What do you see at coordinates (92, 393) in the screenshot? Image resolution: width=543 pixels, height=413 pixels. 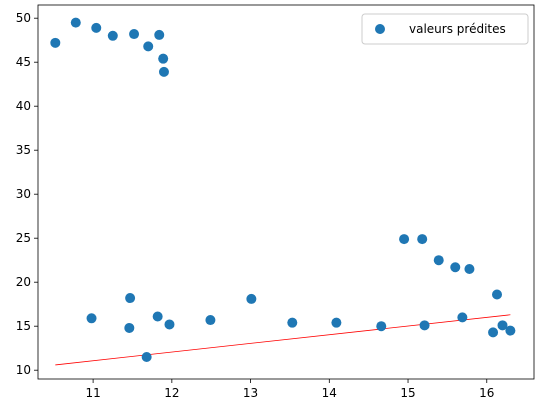 I see `x-tick-label: 11` at bounding box center [92, 393].